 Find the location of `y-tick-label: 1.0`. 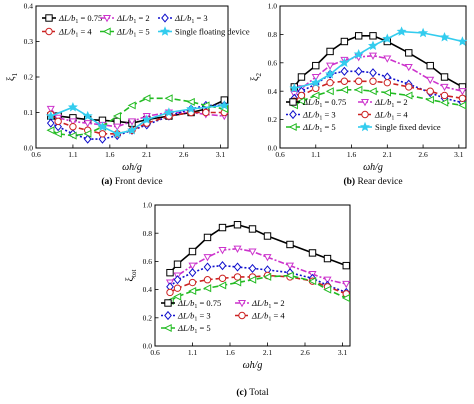

y-tick-label: 1.0 is located at coordinates (273, 6).